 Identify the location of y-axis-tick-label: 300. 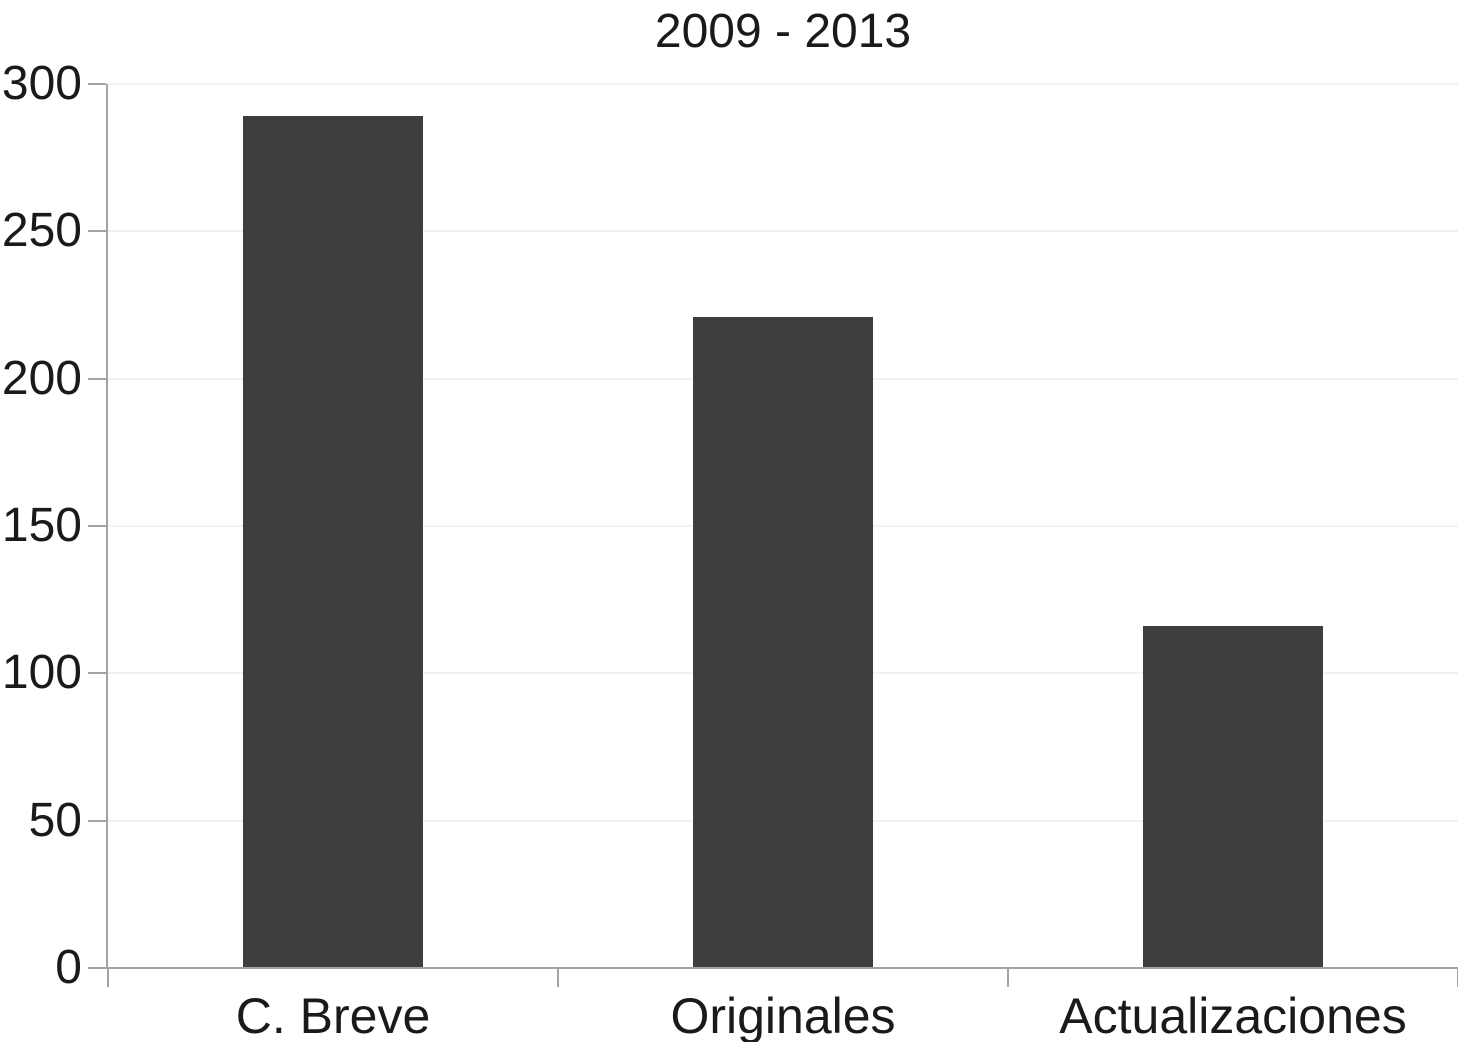
(41, 83).